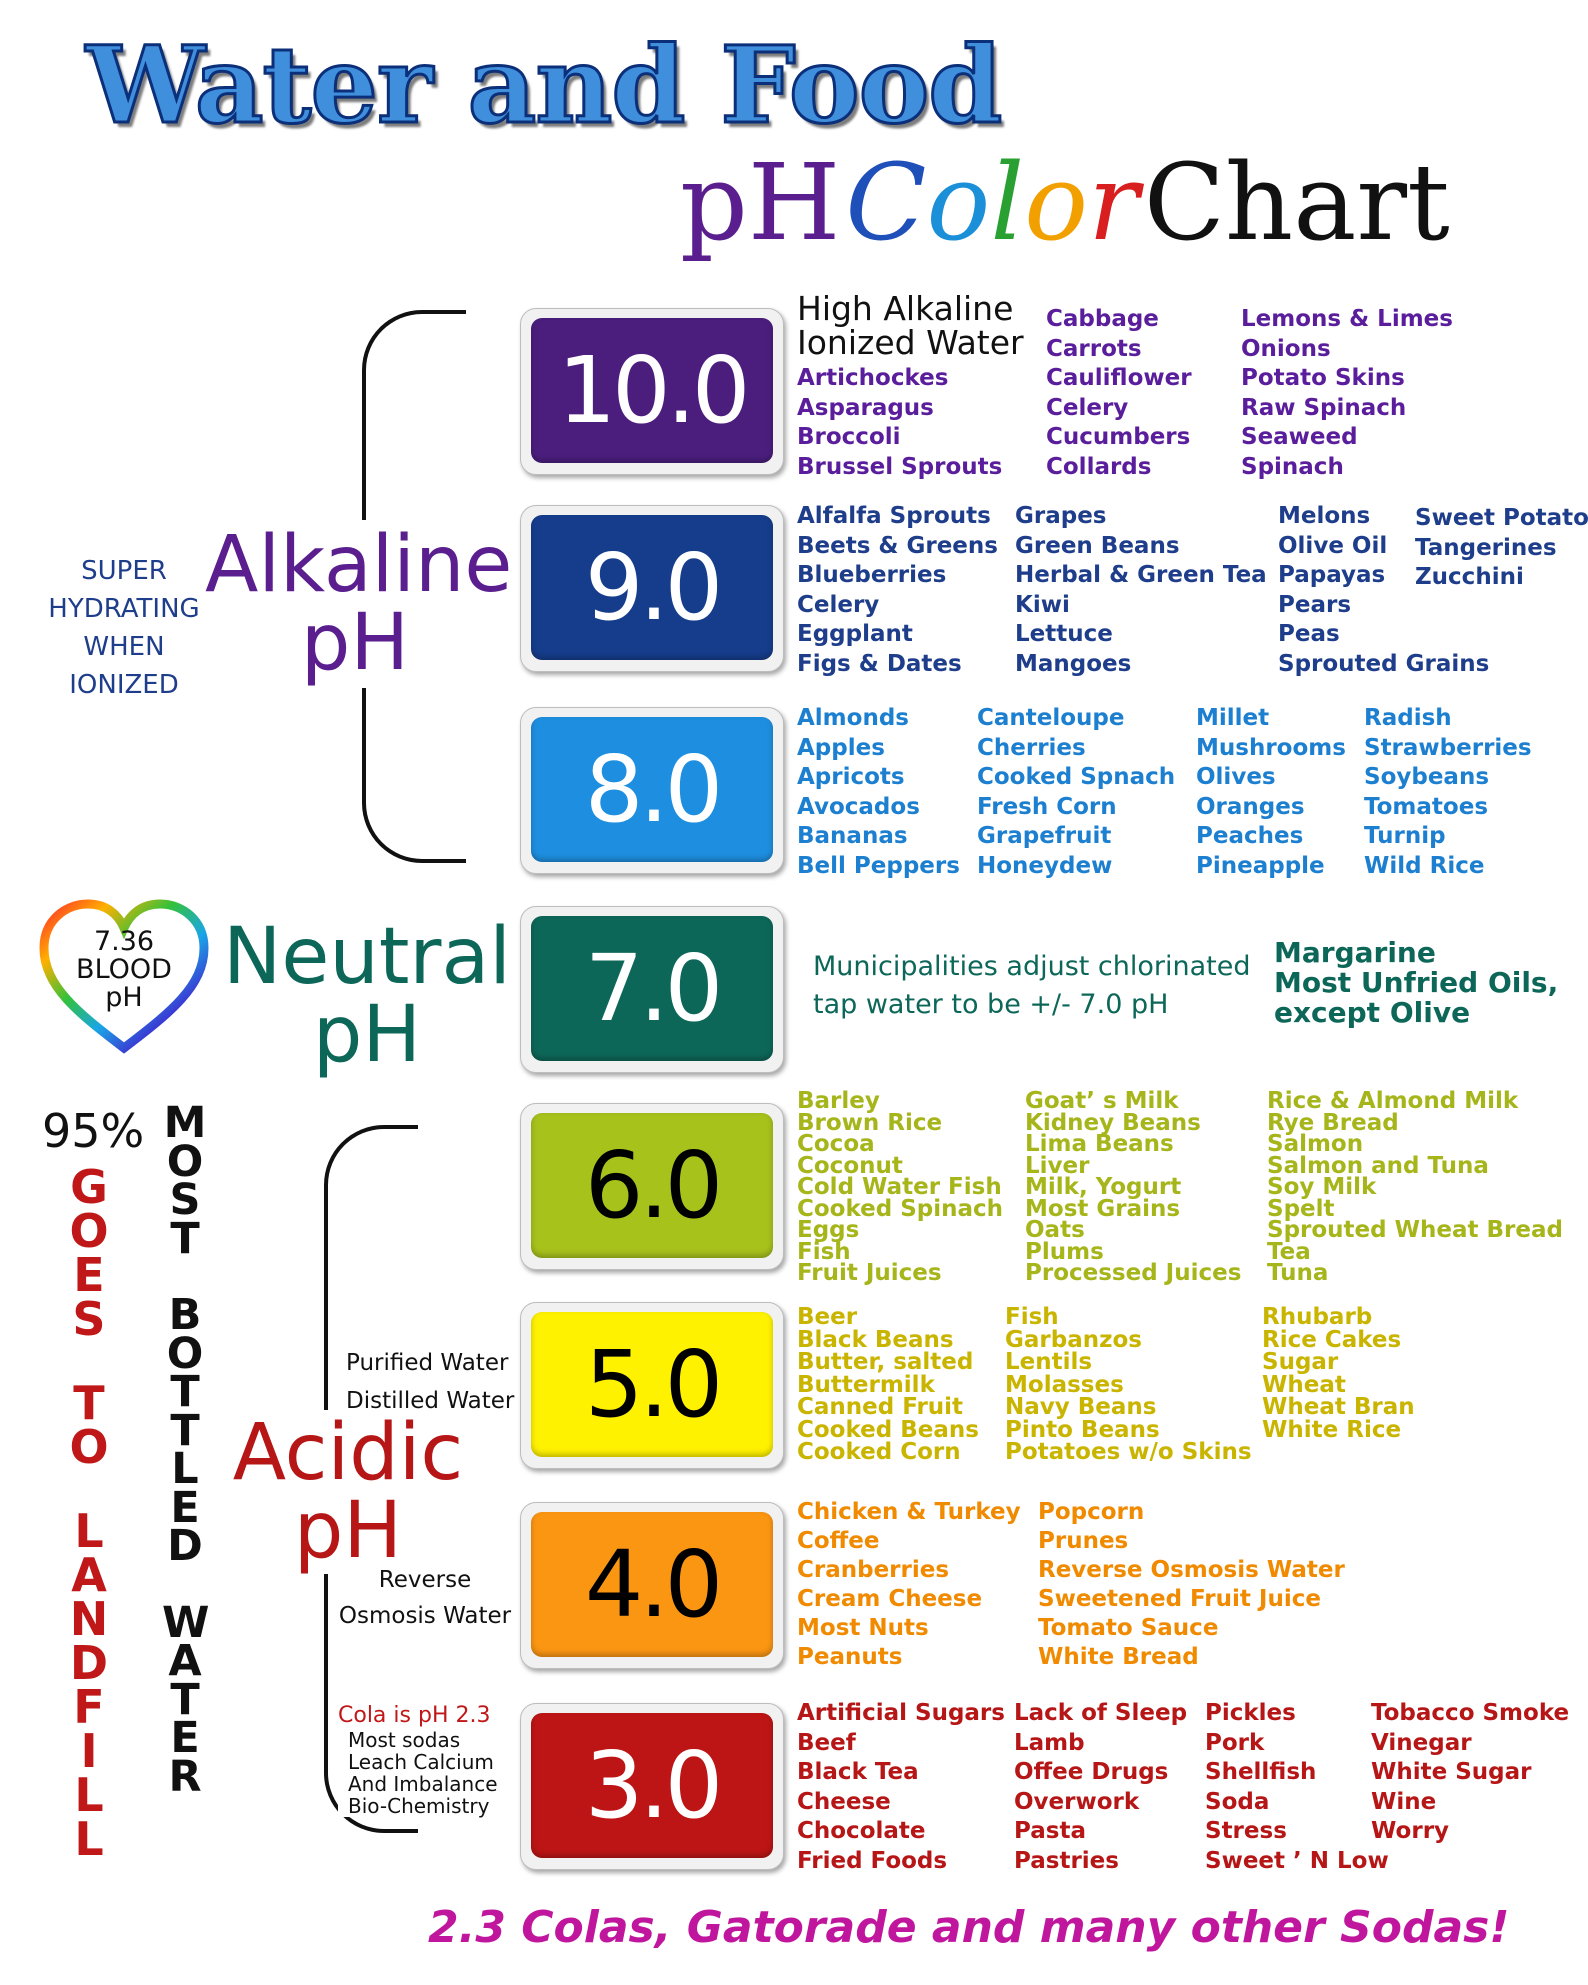 This screenshot has width=1588, height=1985. I want to click on food-item: Rice Cakes, so click(1332, 1339).